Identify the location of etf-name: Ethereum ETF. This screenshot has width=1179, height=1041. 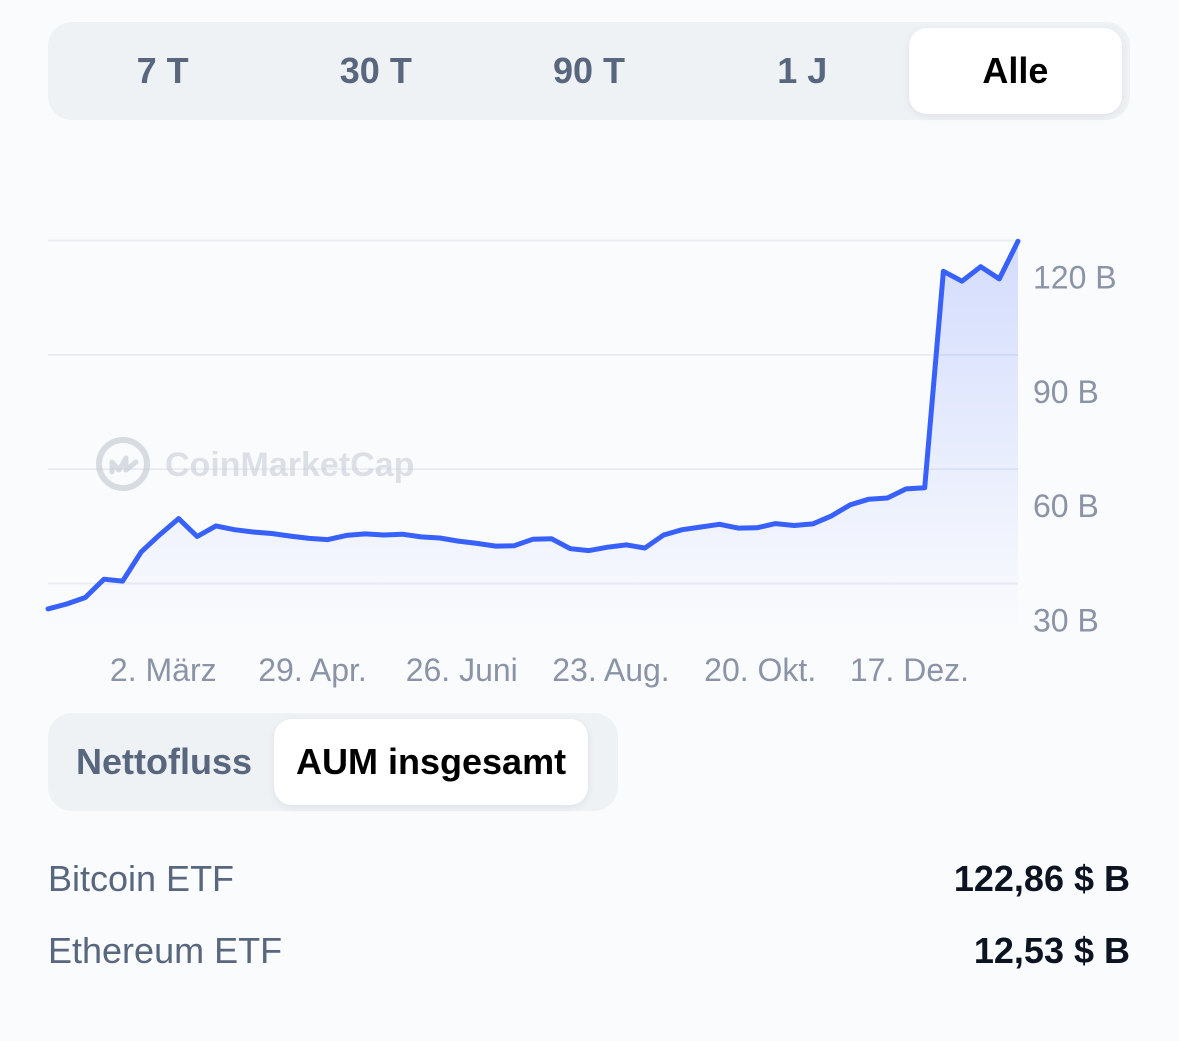
(165, 950).